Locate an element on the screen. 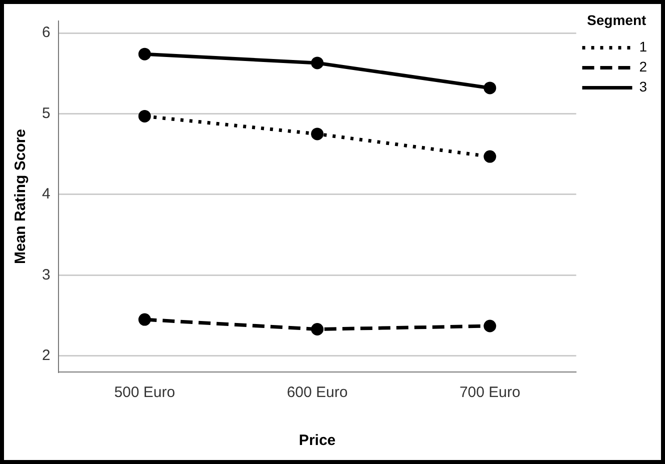 The height and width of the screenshot is (464, 665). legend-label: 3 is located at coordinates (643, 86).